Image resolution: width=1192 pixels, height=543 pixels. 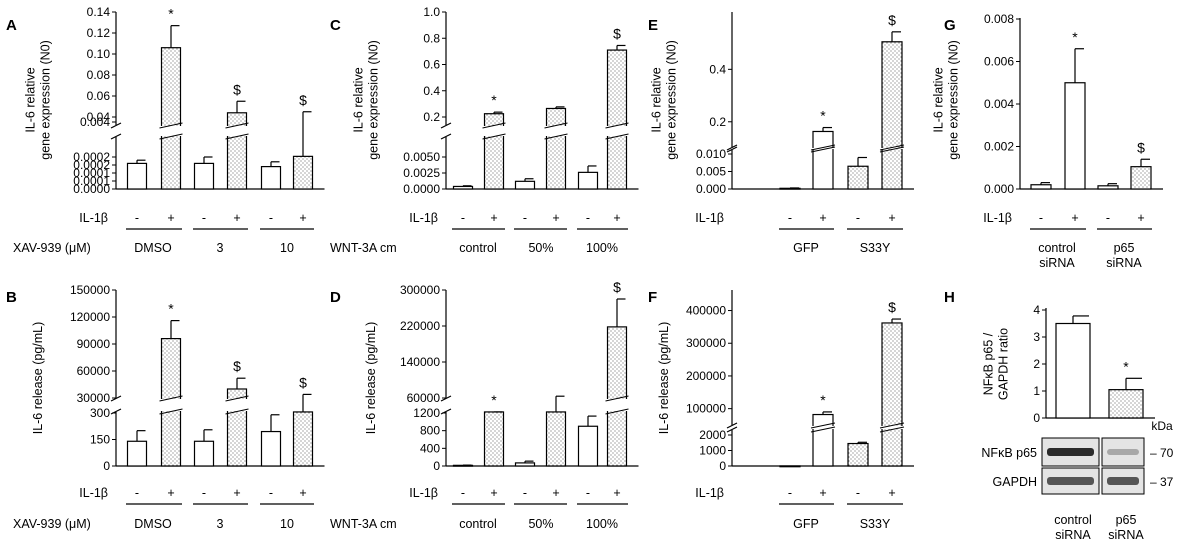 What do you see at coordinates (540, 248) in the screenshot?
I see `group-label-c: 50%` at bounding box center [540, 248].